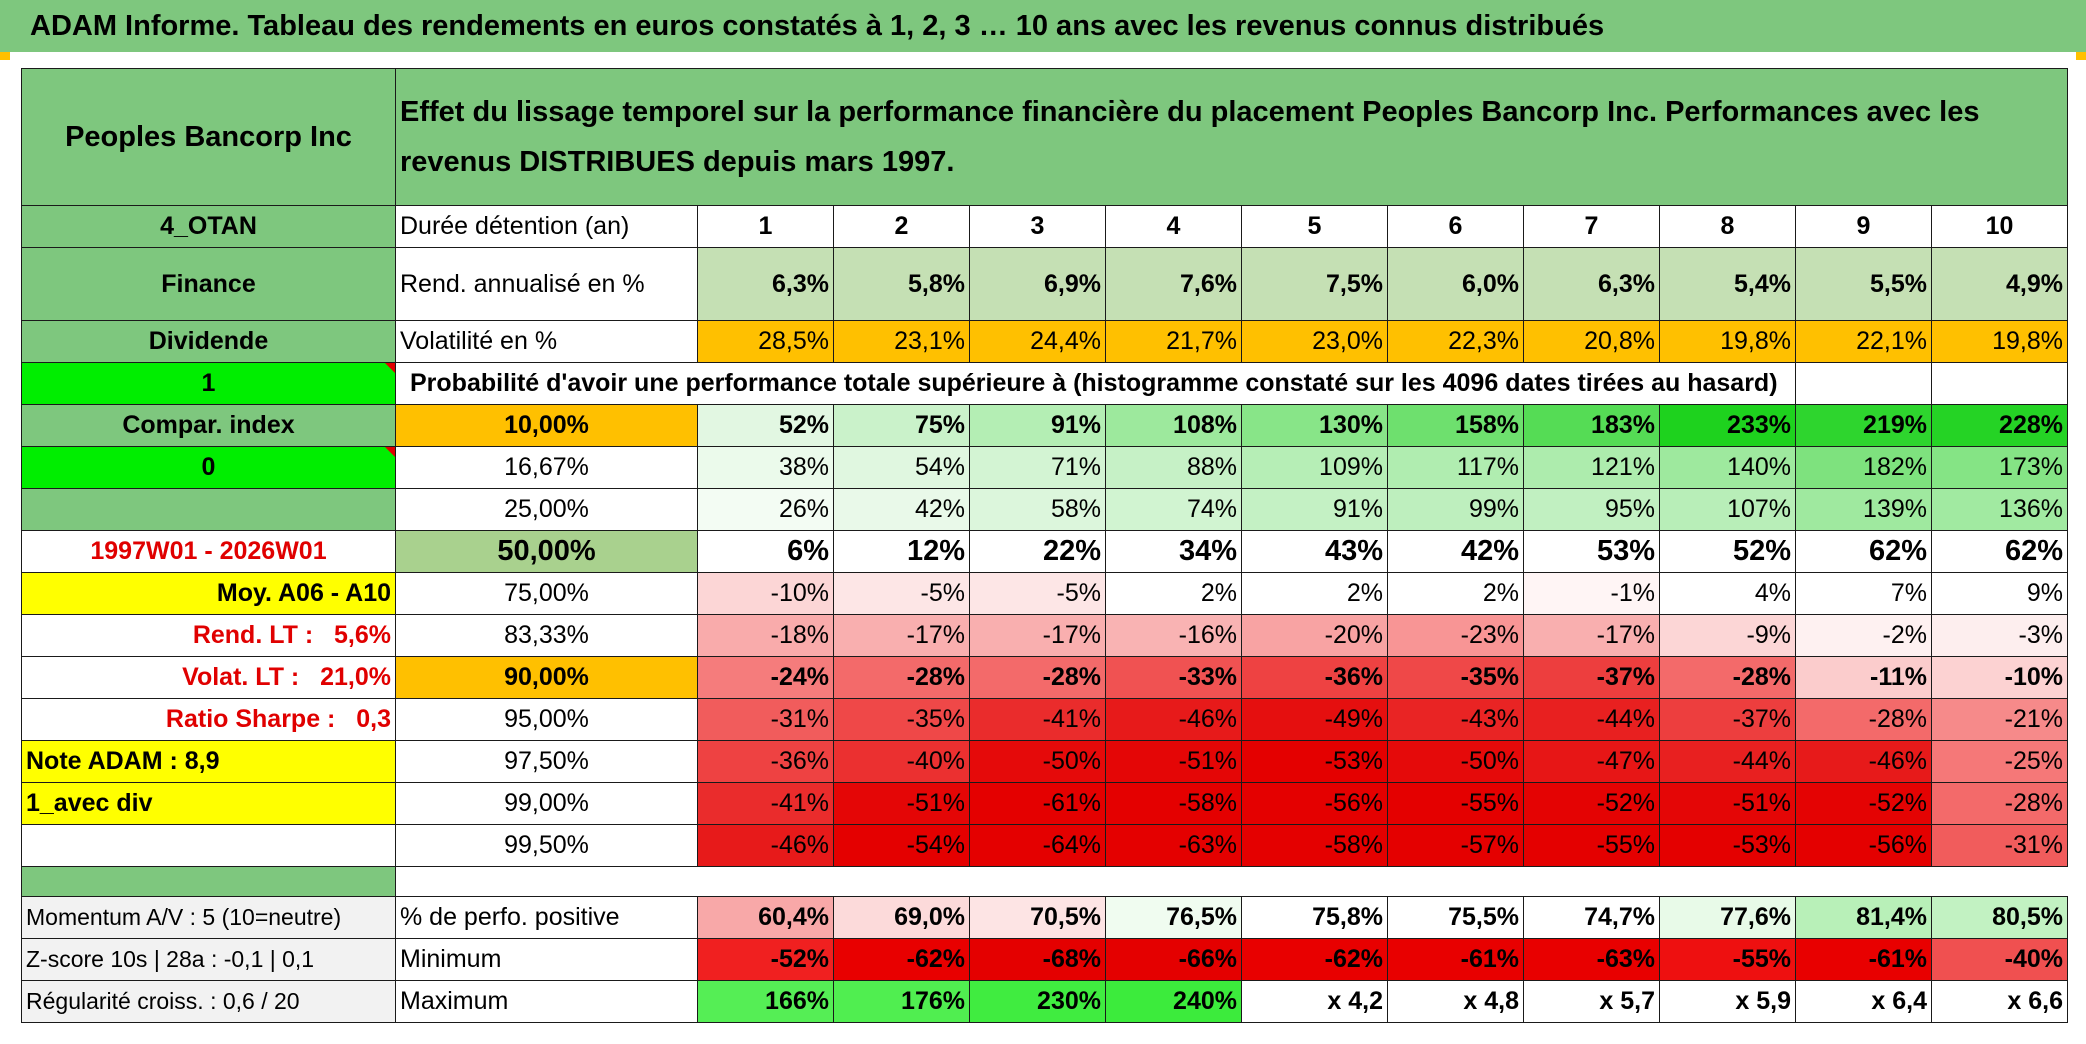 The width and height of the screenshot is (2086, 1044). I want to click on value-1-cell: 1, so click(208, 383).